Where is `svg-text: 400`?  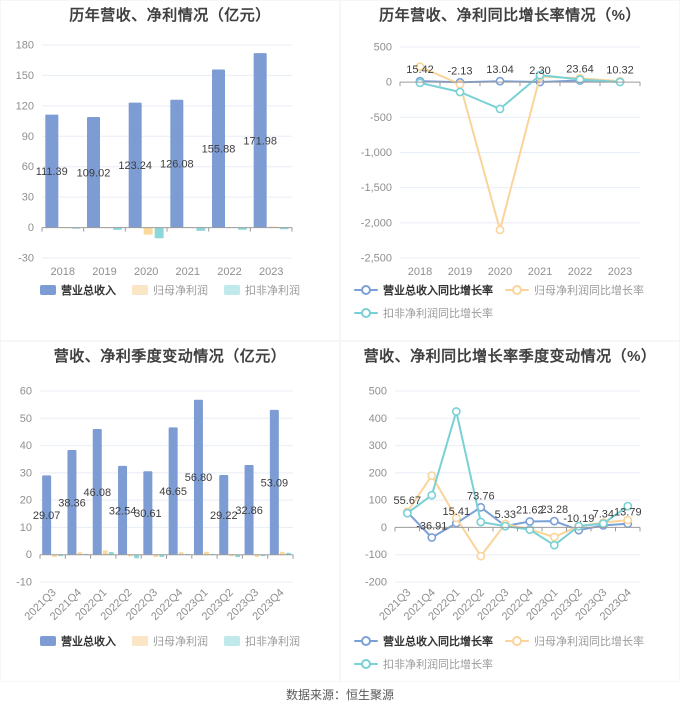 svg-text: 400 is located at coordinates (378, 419).